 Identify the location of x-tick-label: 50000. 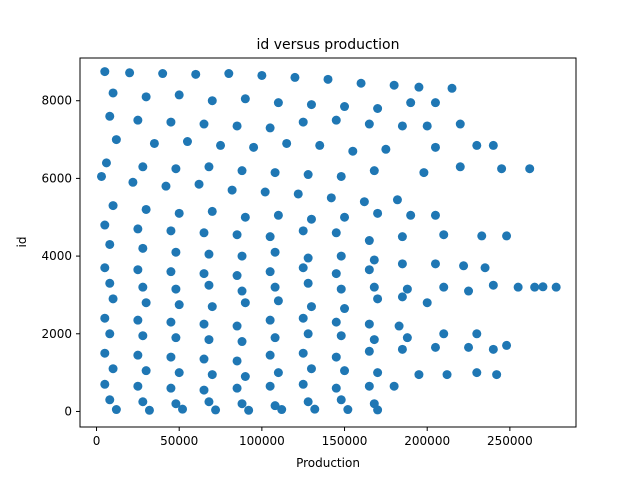
(179, 441).